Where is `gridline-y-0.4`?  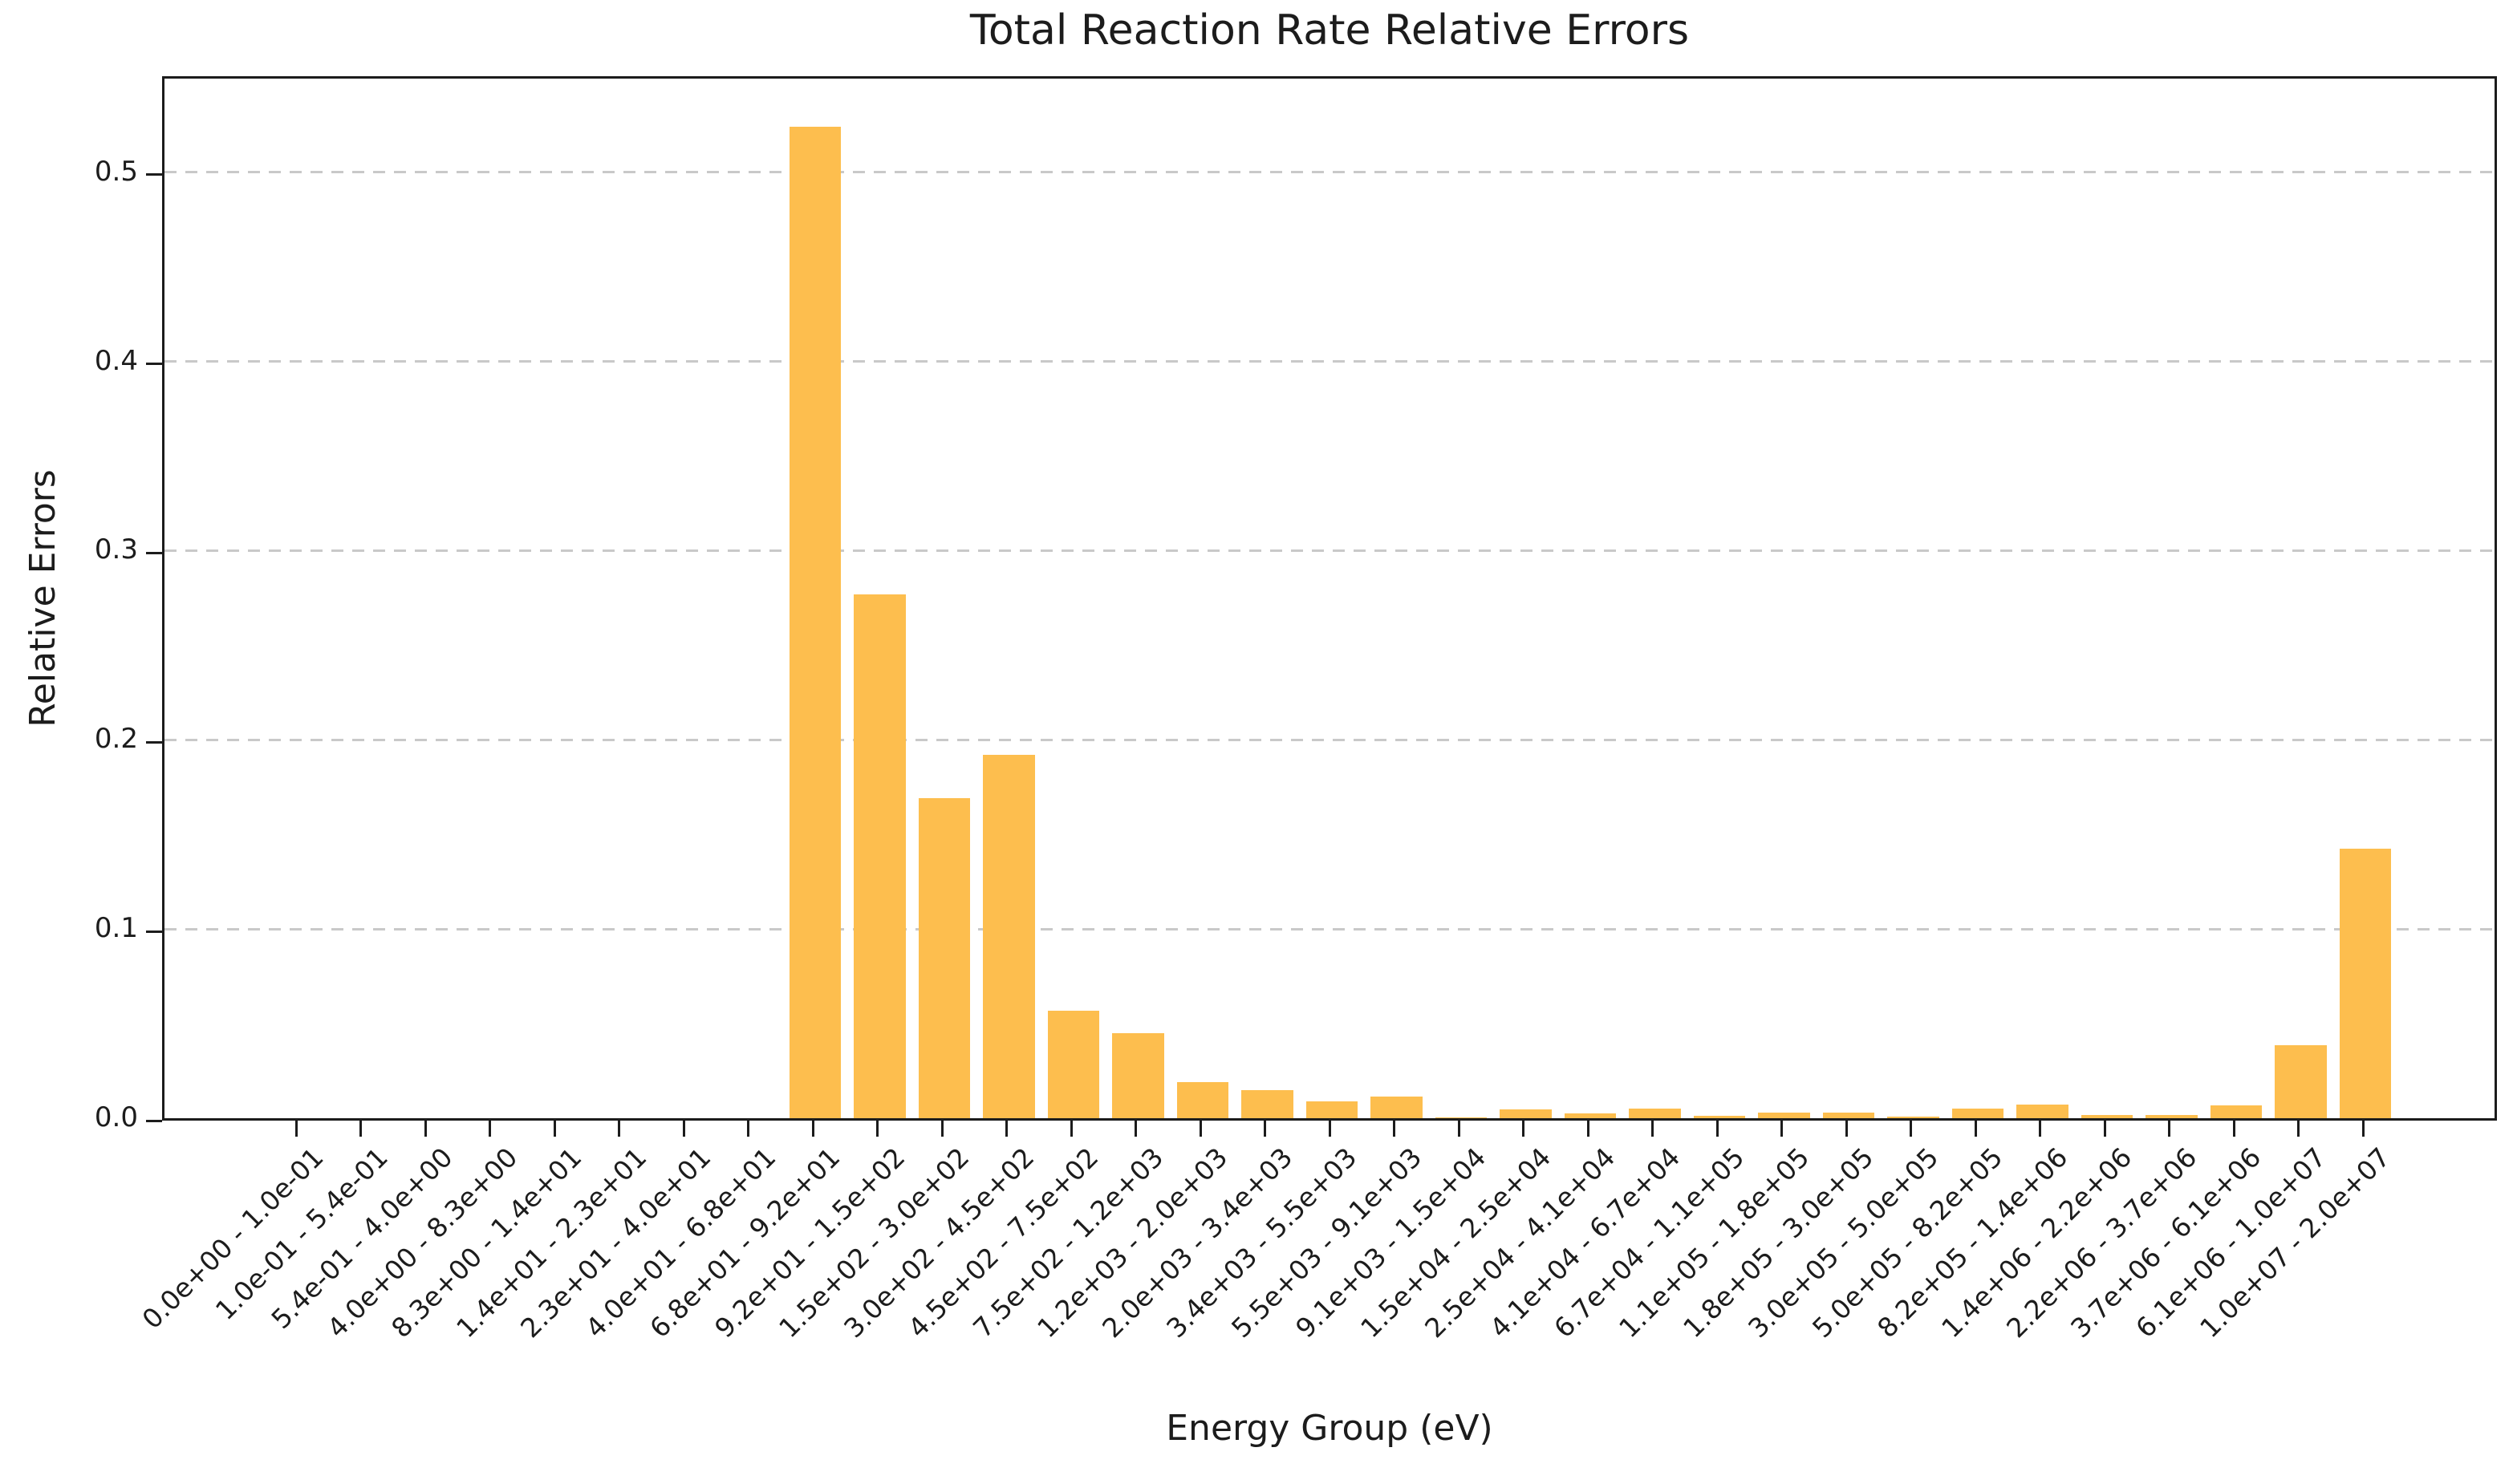
gridline-y-0.4 is located at coordinates (1330, 361).